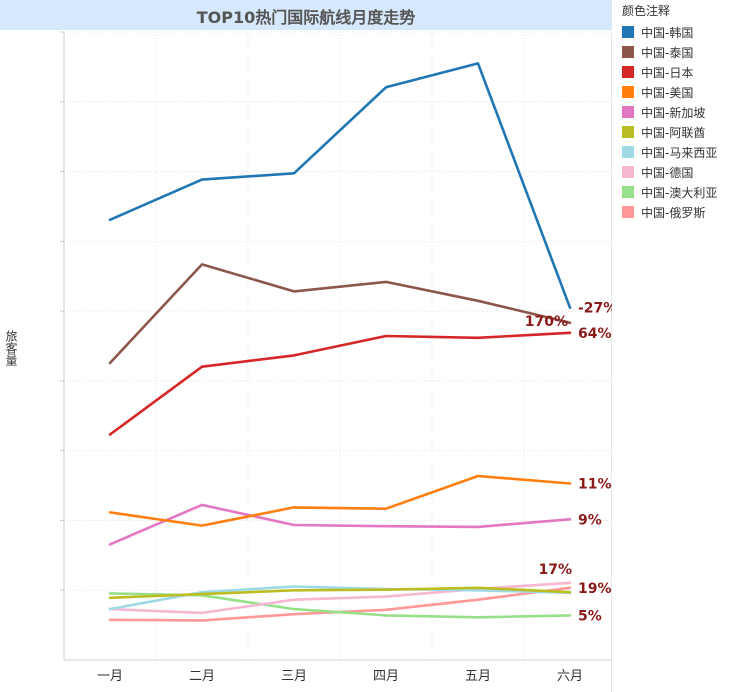 The width and height of the screenshot is (734, 692). I want to click on x-tick-labels: 一月 二月 三月 四月 五月 六月, so click(340, 676).